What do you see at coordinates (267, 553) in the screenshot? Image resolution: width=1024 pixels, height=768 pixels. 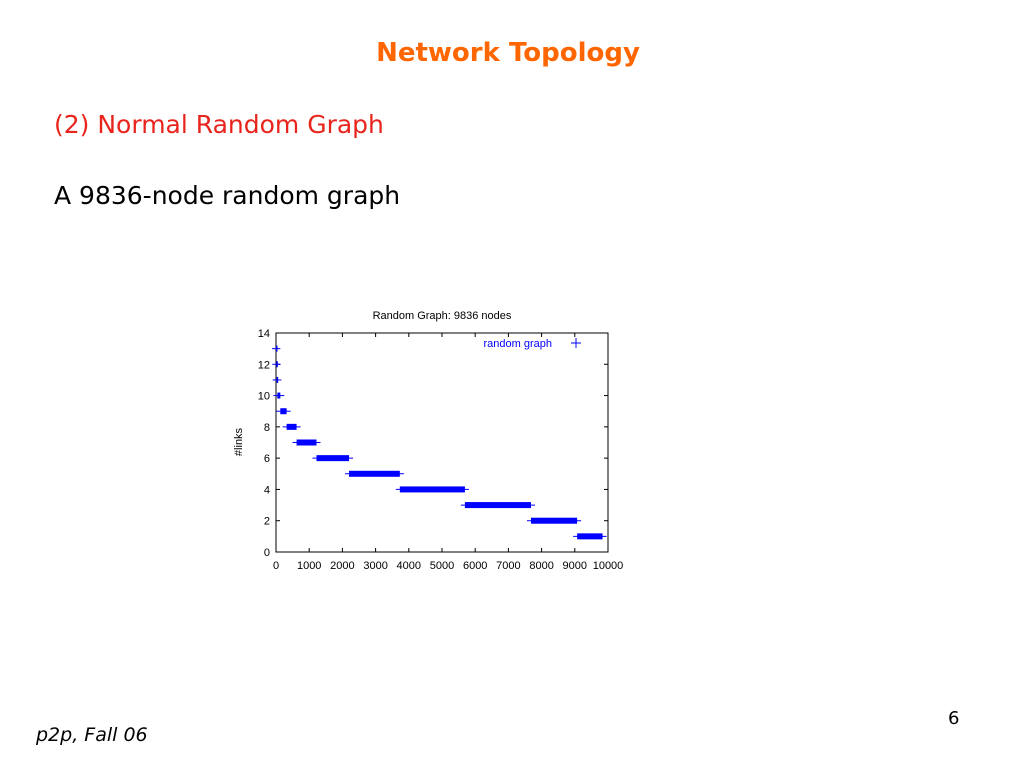 I see `y-tick-label: 0` at bounding box center [267, 553].